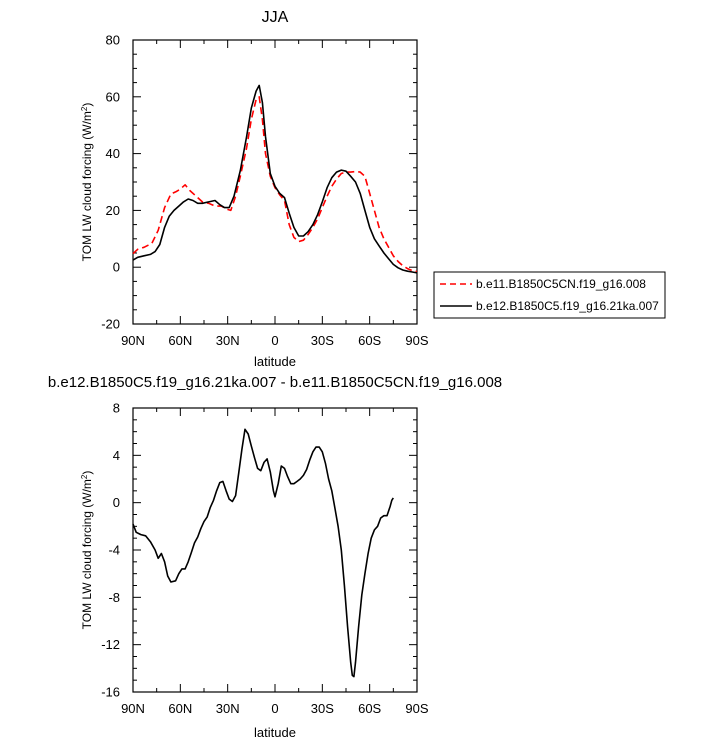 Image resolution: width=715 pixels, height=746 pixels. I want to click on bottom-y-tick-label: 8, so click(116, 408).